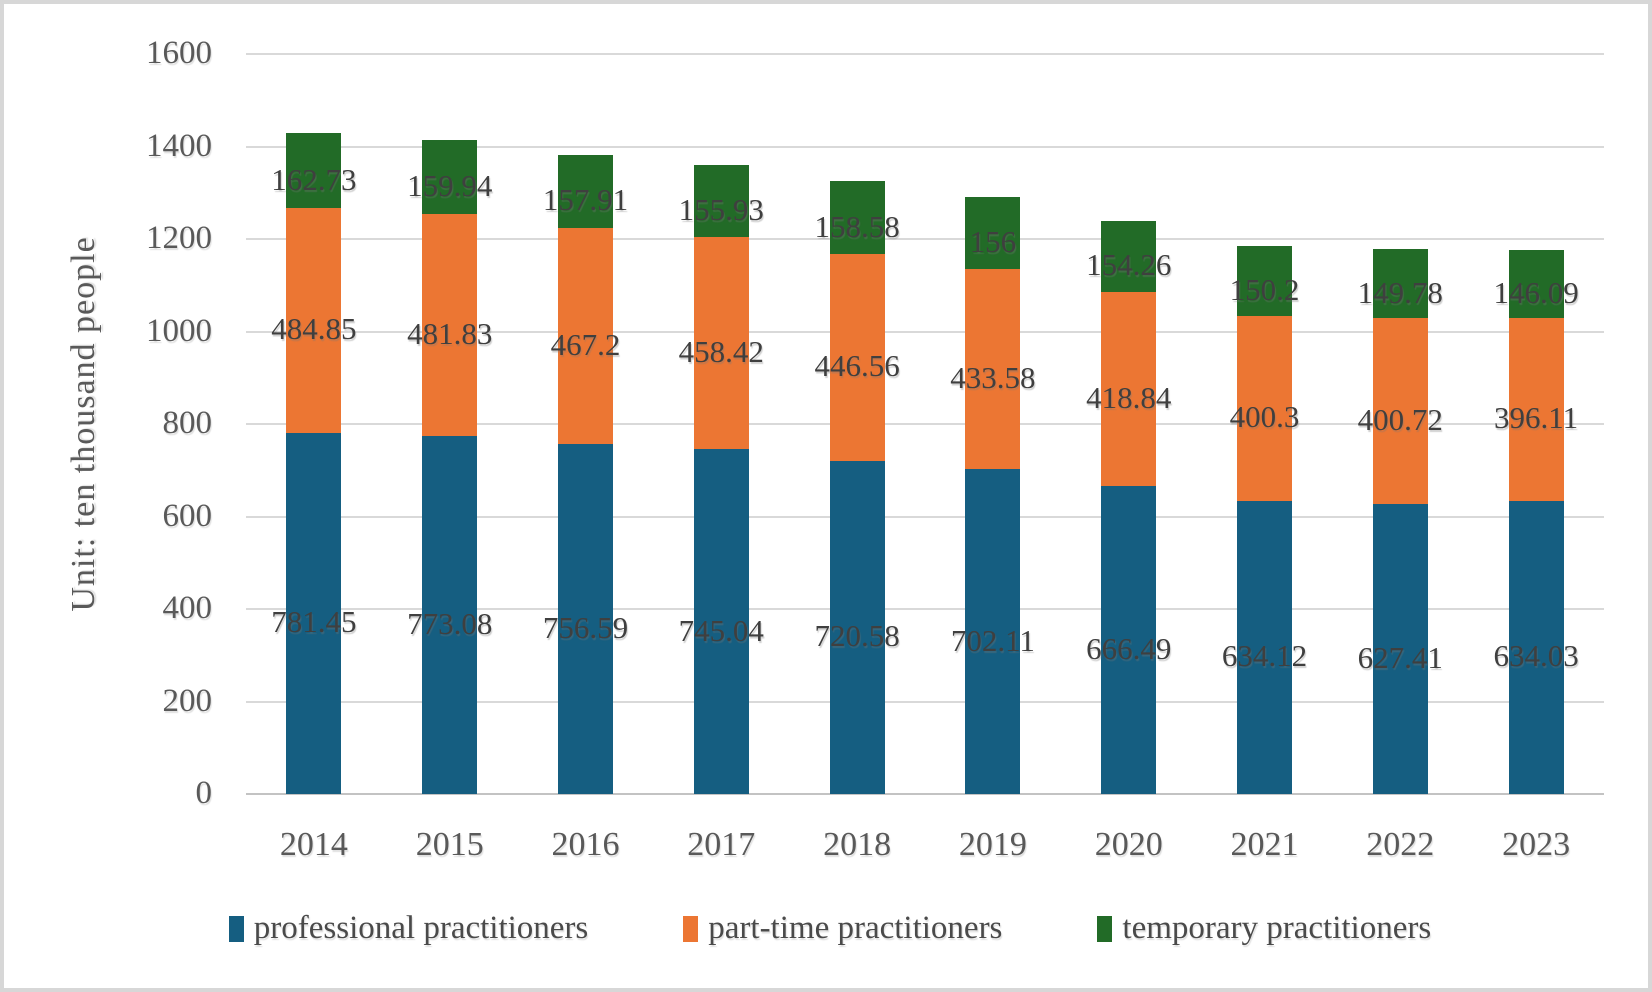 This screenshot has width=1652, height=992. I want to click on y-tick-label: 400, so click(187, 608).